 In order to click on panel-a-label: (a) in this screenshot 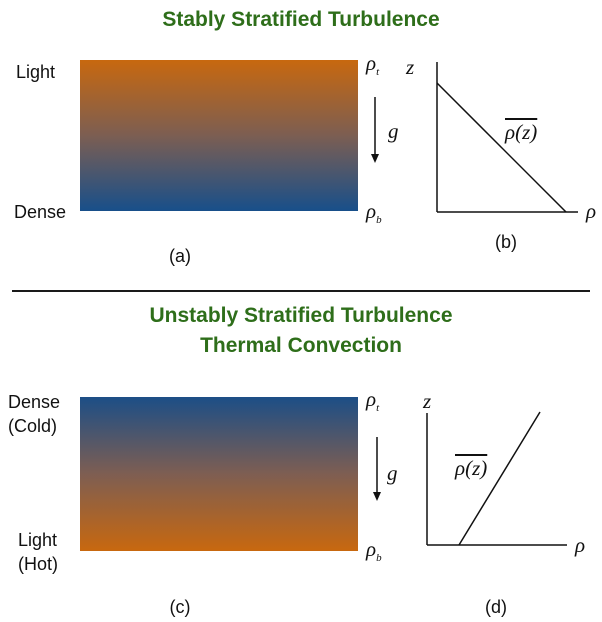, I will do `click(180, 256)`.